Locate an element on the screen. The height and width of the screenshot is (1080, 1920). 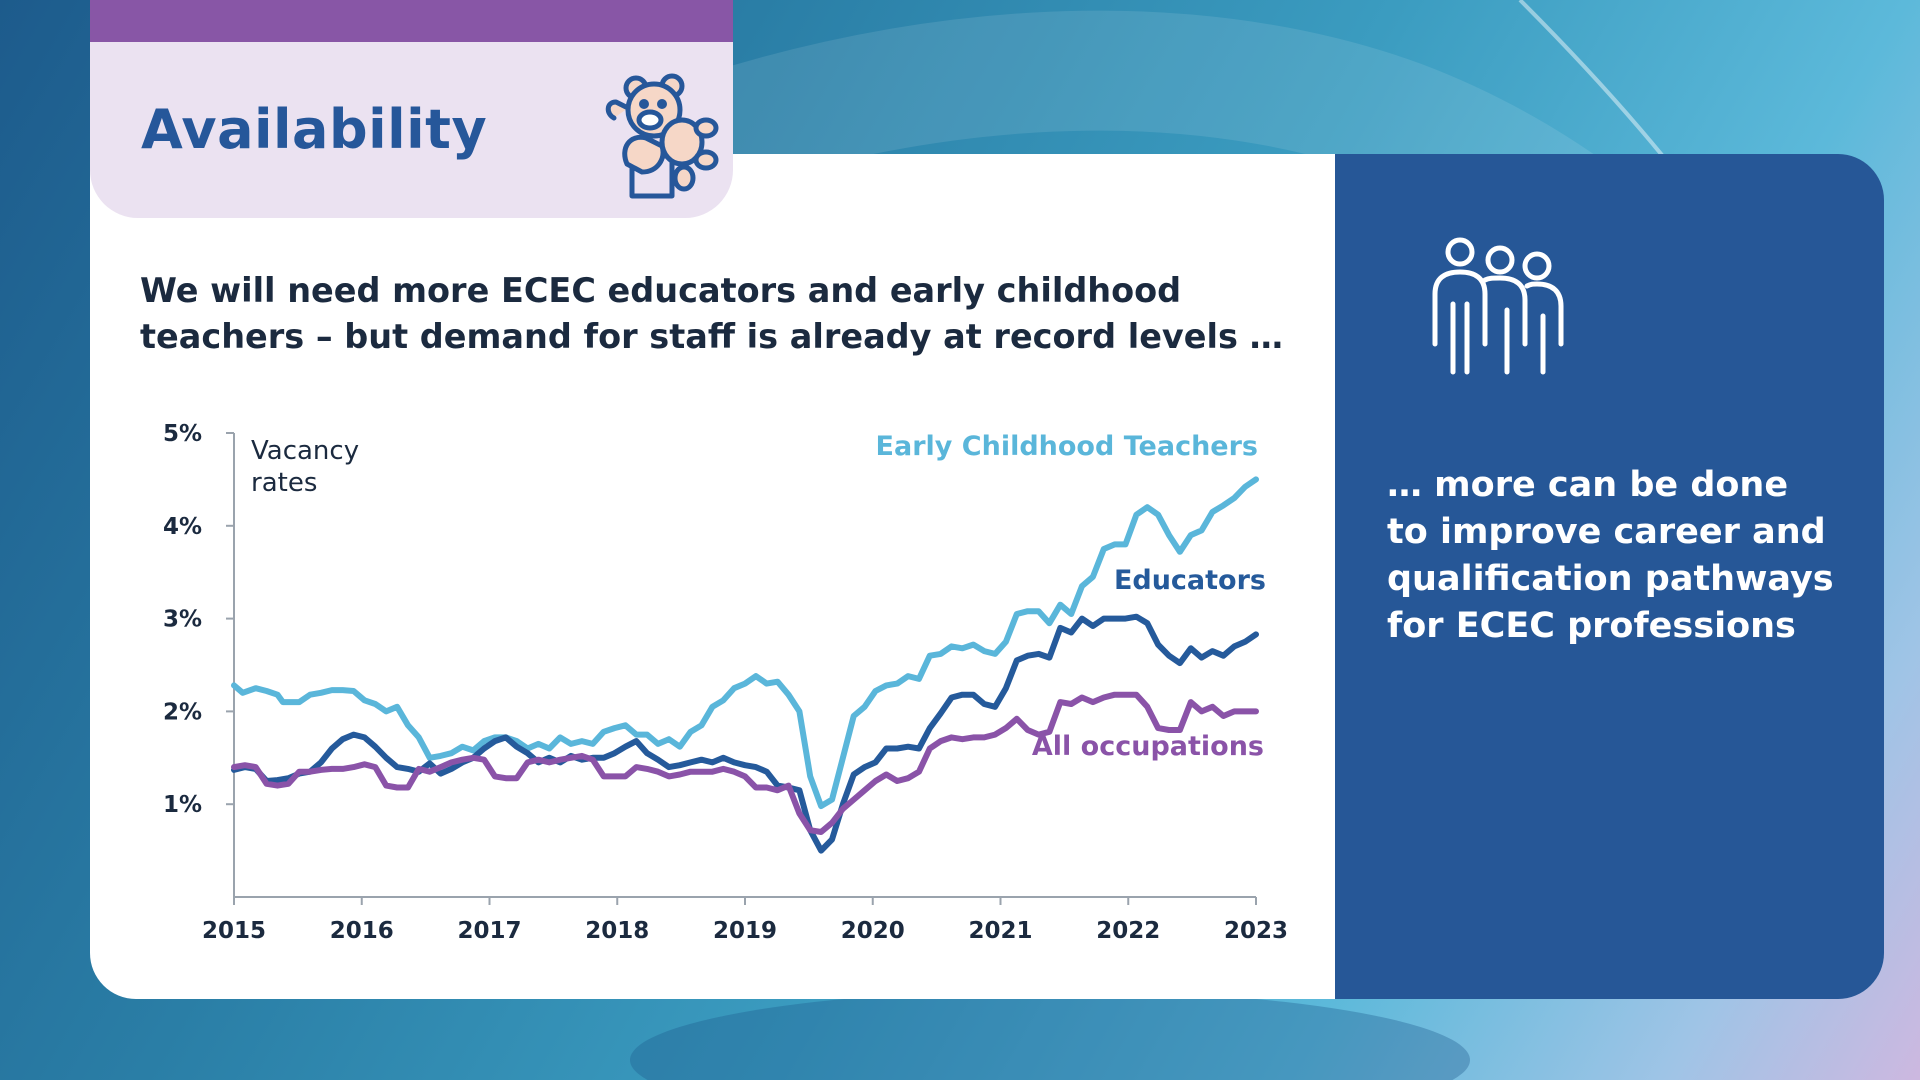
x-tick-label: 2015 is located at coordinates (234, 931).